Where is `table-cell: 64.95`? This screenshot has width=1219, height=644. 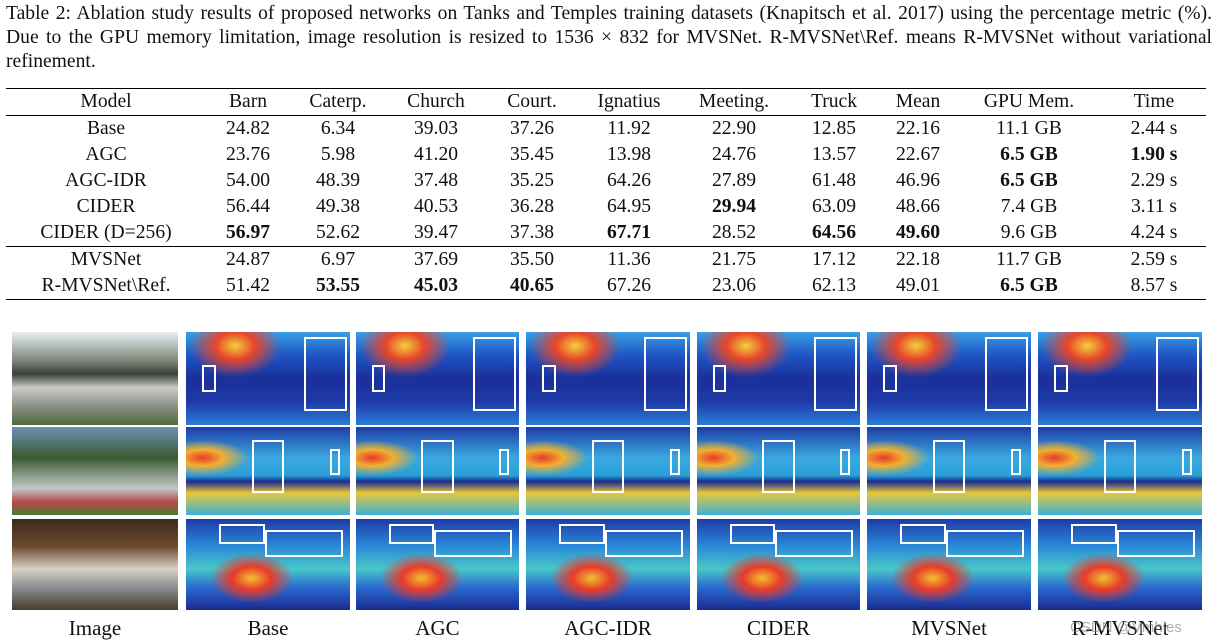 table-cell: 64.95 is located at coordinates (629, 206).